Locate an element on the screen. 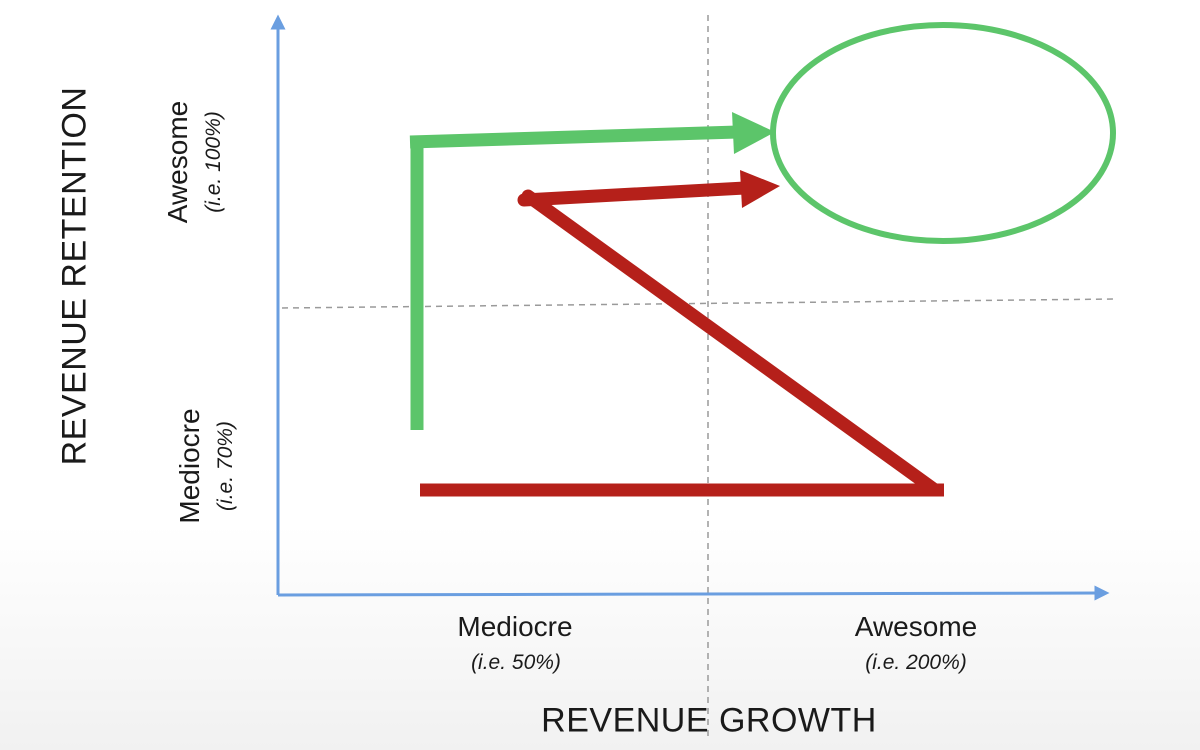 The width and height of the screenshot is (1200, 750). target-ellipse is located at coordinates (943, 133).